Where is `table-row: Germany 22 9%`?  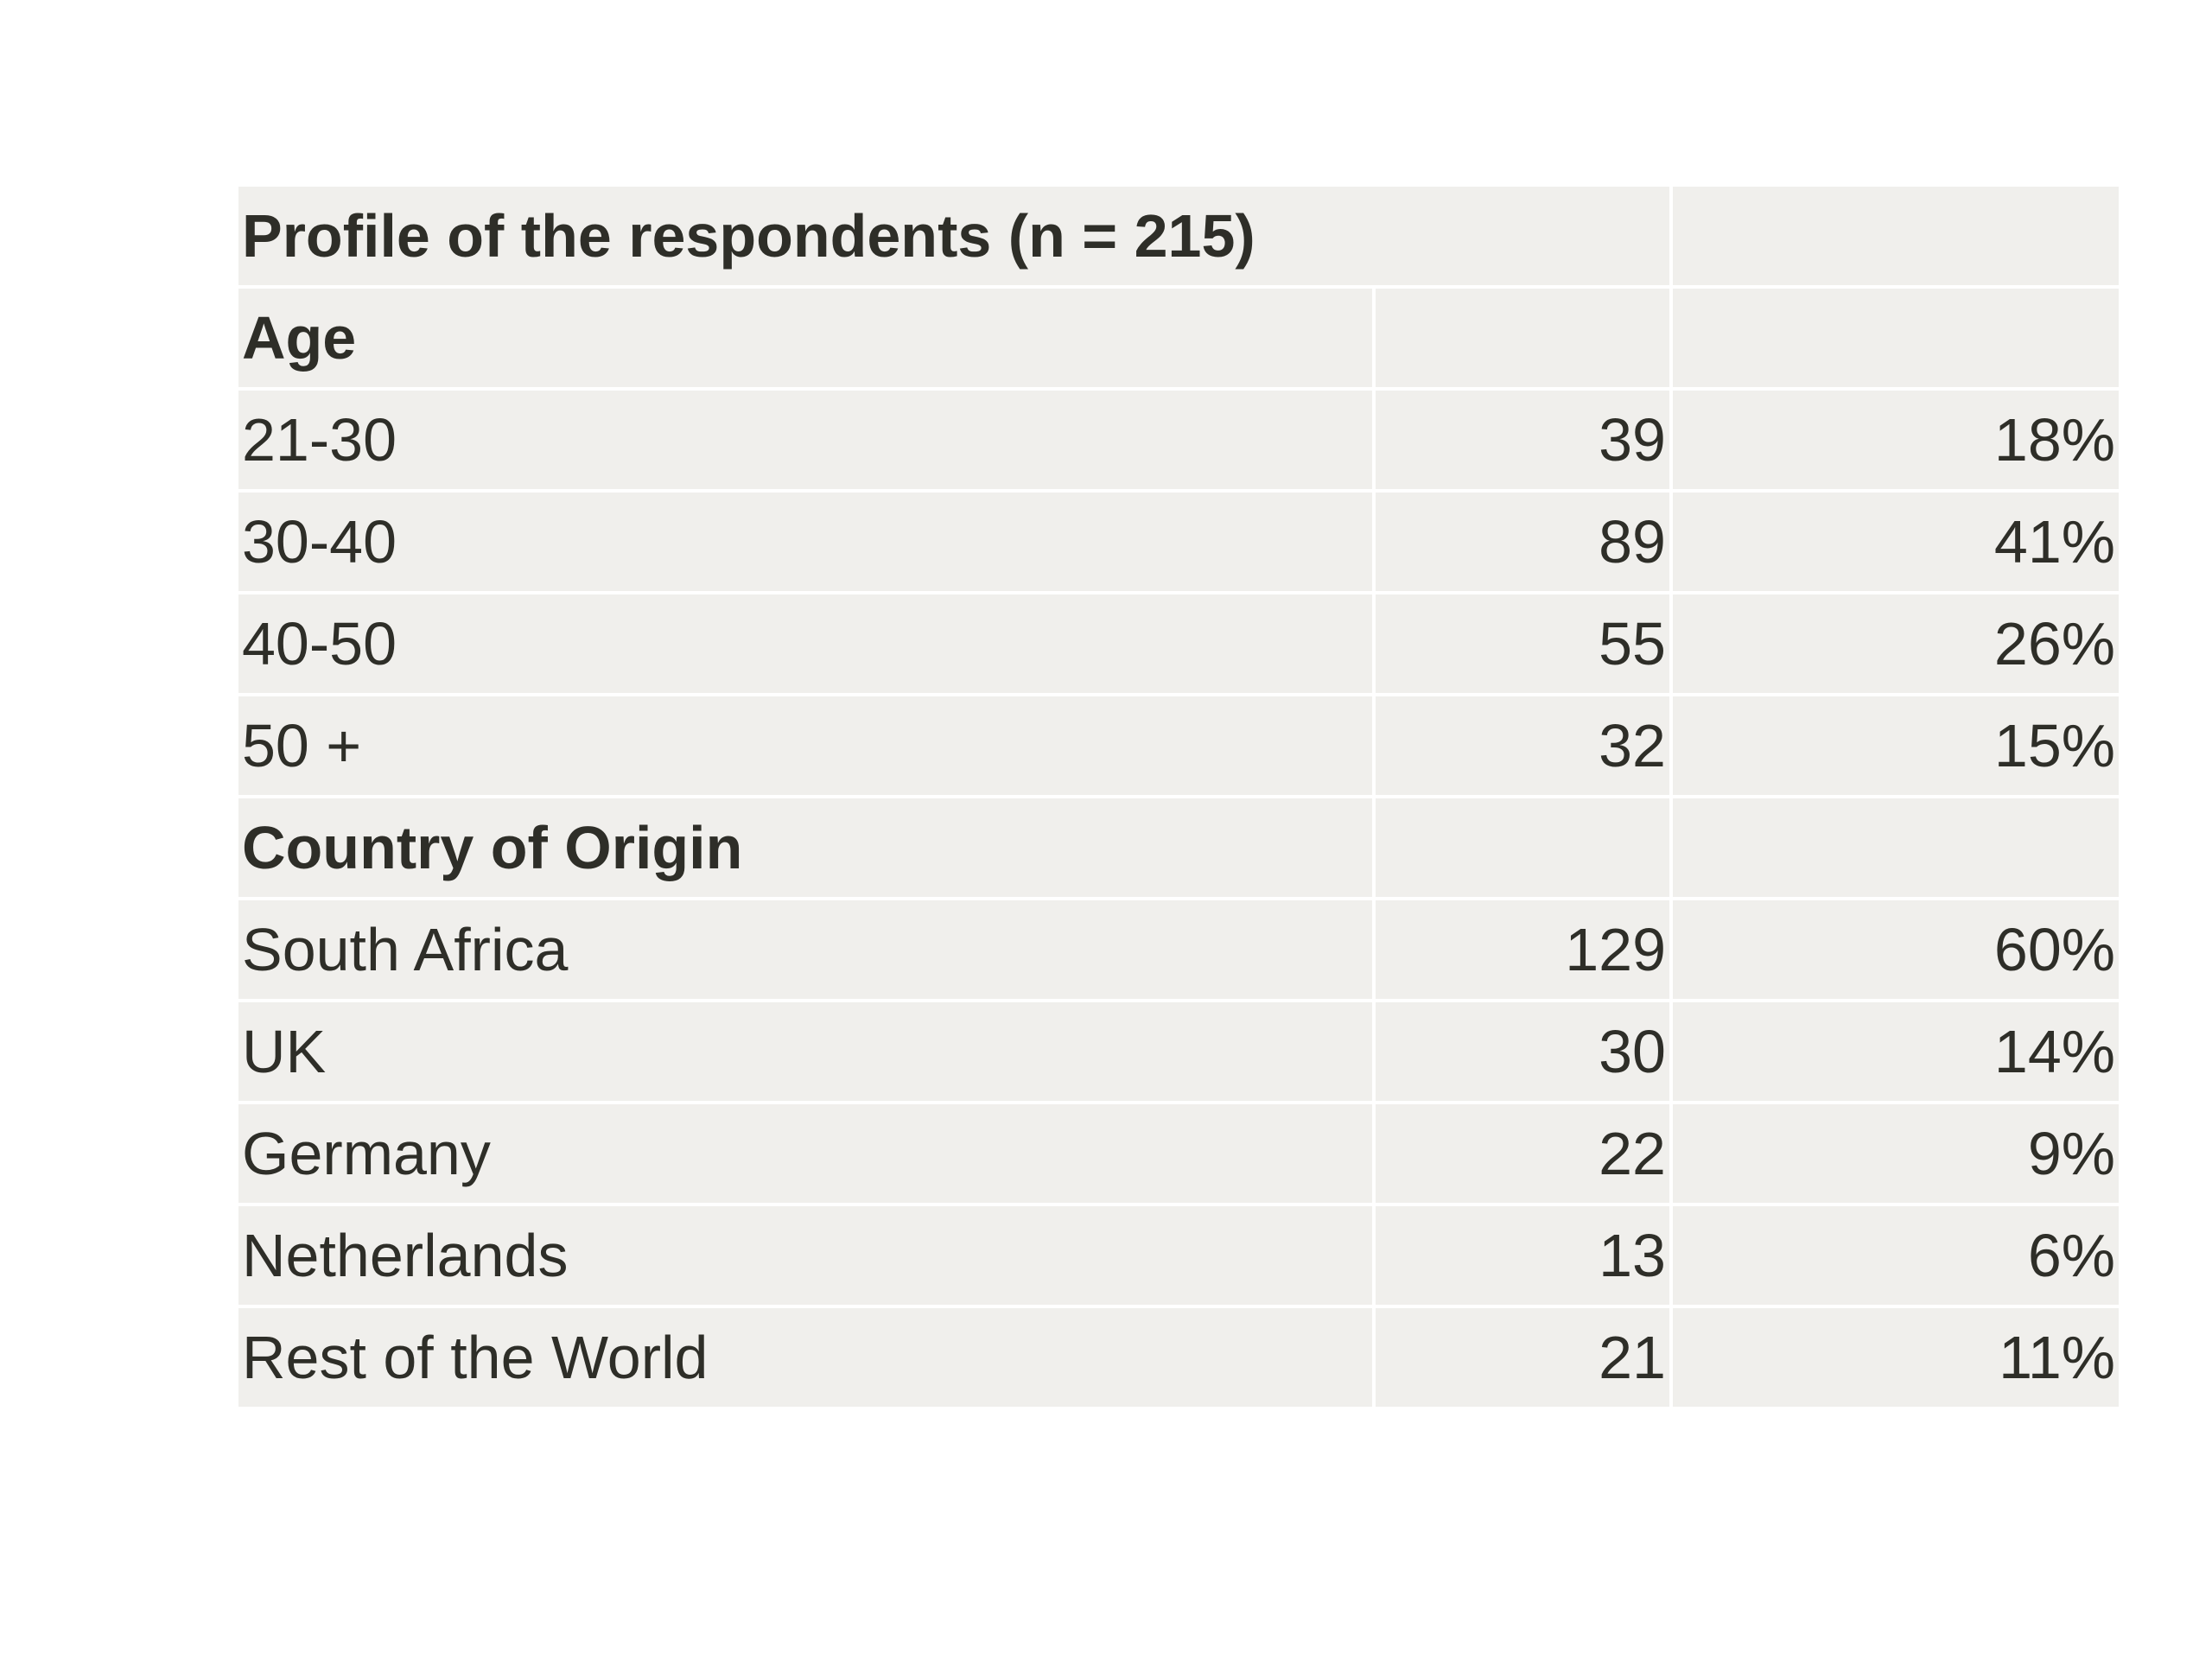
table-row: Germany 22 9% is located at coordinates (1178, 1153).